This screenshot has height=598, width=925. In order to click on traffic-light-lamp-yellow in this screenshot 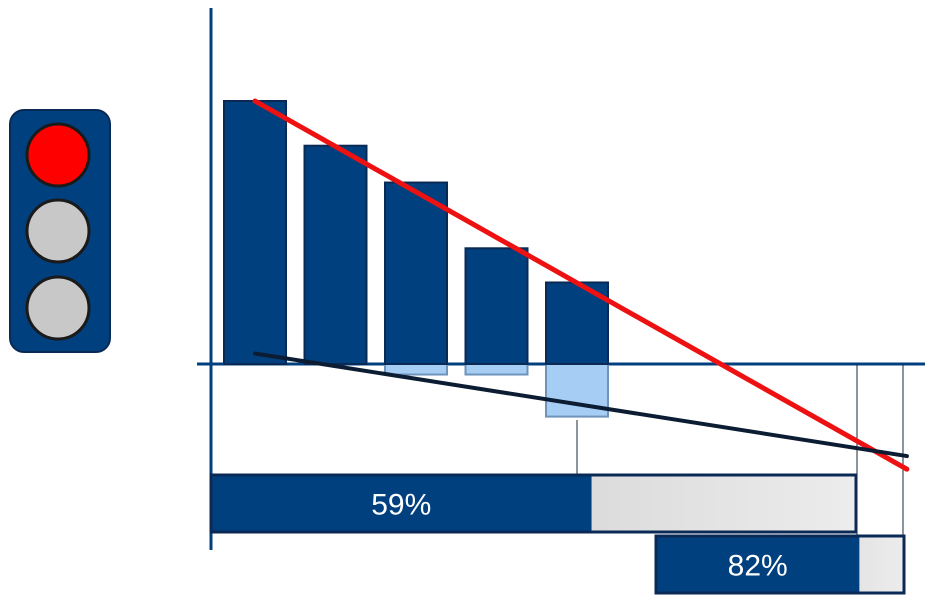, I will do `click(58, 231)`.